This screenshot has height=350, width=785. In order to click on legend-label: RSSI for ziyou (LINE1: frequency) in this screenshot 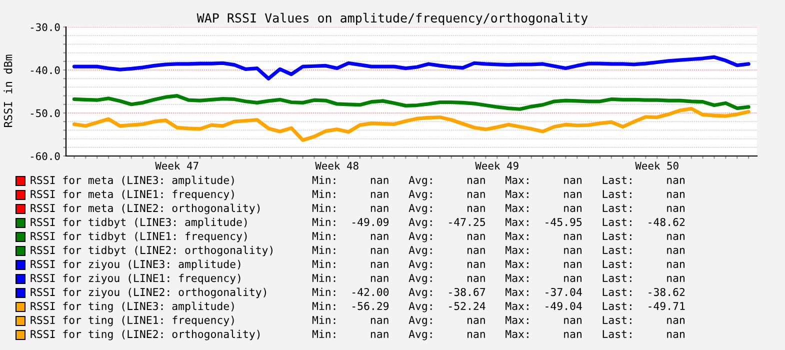, I will do `click(135, 279)`.